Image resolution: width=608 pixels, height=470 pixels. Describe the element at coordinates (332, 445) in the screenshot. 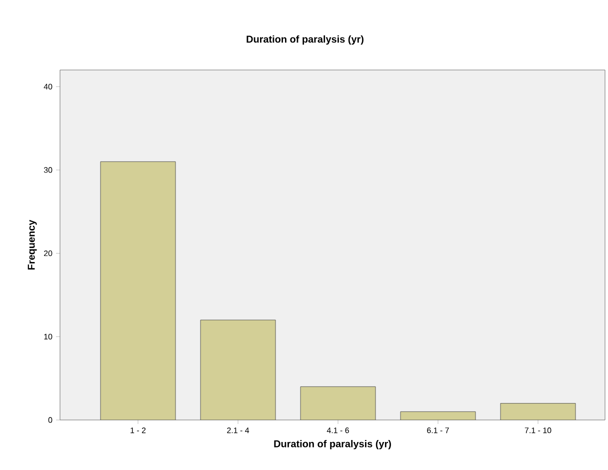

I see `x-axis-title: Duration of paralysis (yr)` at that location.